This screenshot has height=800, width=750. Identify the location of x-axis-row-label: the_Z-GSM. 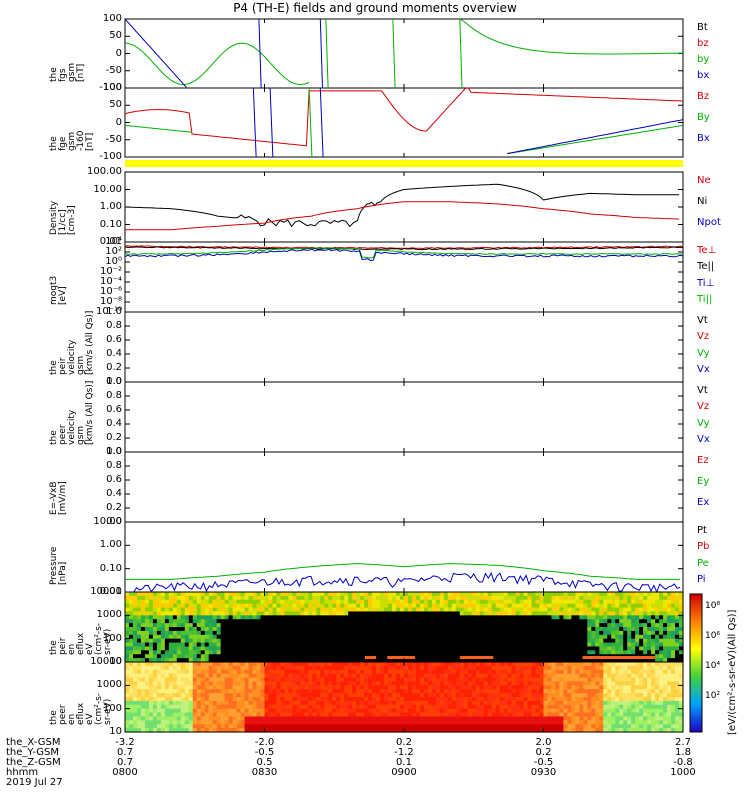
(33, 762).